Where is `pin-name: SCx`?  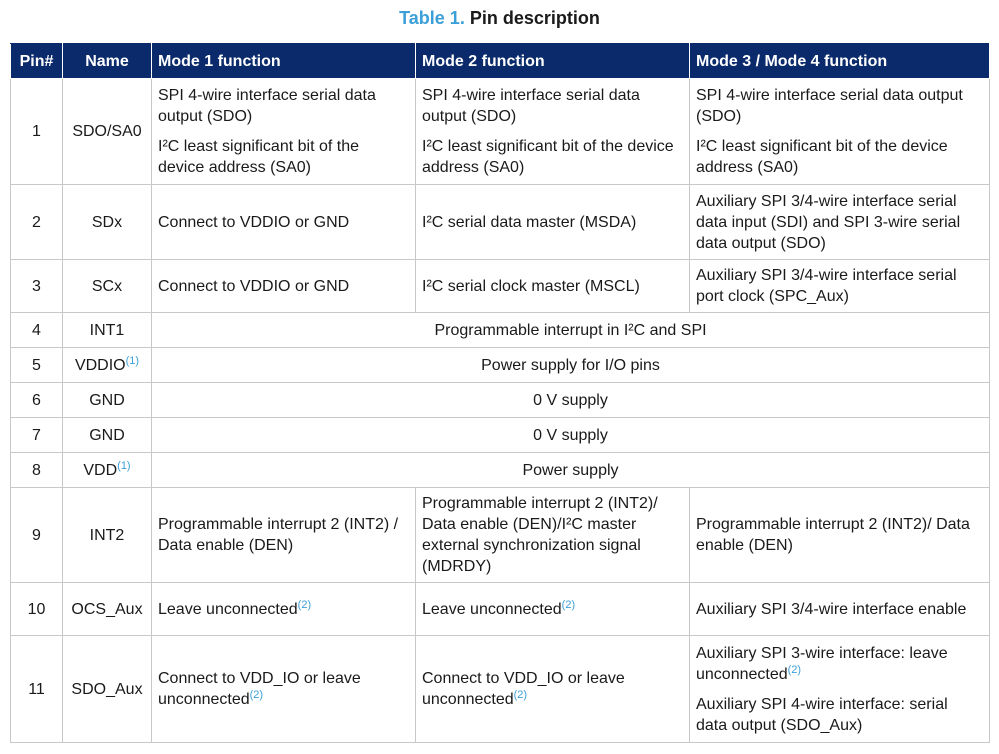
pin-name: SCx is located at coordinates (107, 286).